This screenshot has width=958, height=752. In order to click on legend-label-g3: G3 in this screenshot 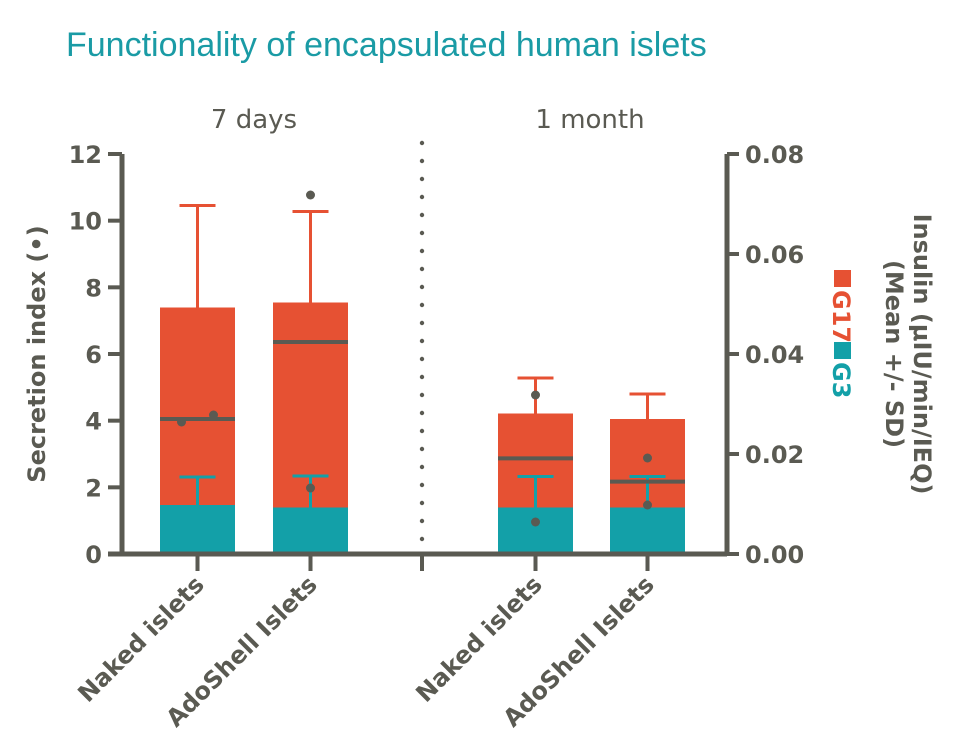, I will do `click(841, 380)`.